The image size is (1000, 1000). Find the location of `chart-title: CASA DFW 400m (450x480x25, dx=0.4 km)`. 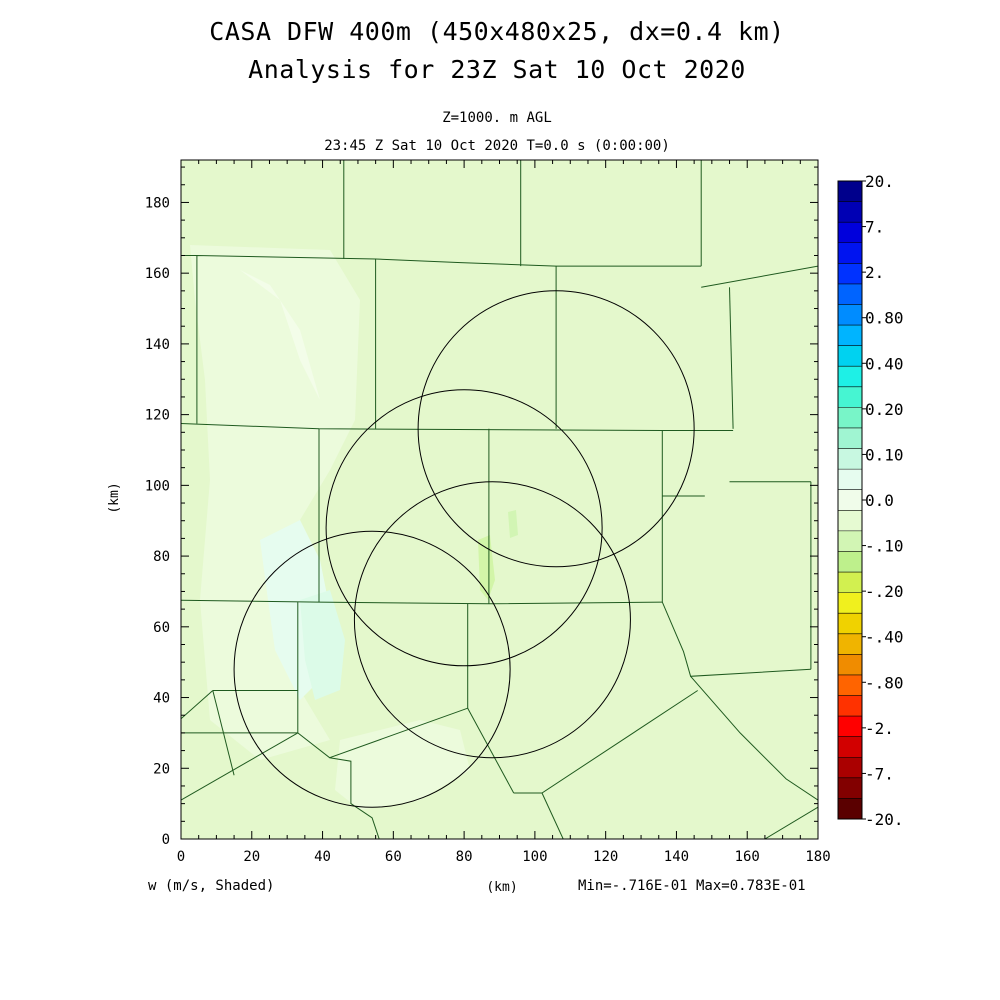

chart-title: CASA DFW 400m (450x480x25, dx=0.4 km) is located at coordinates (496, 31).